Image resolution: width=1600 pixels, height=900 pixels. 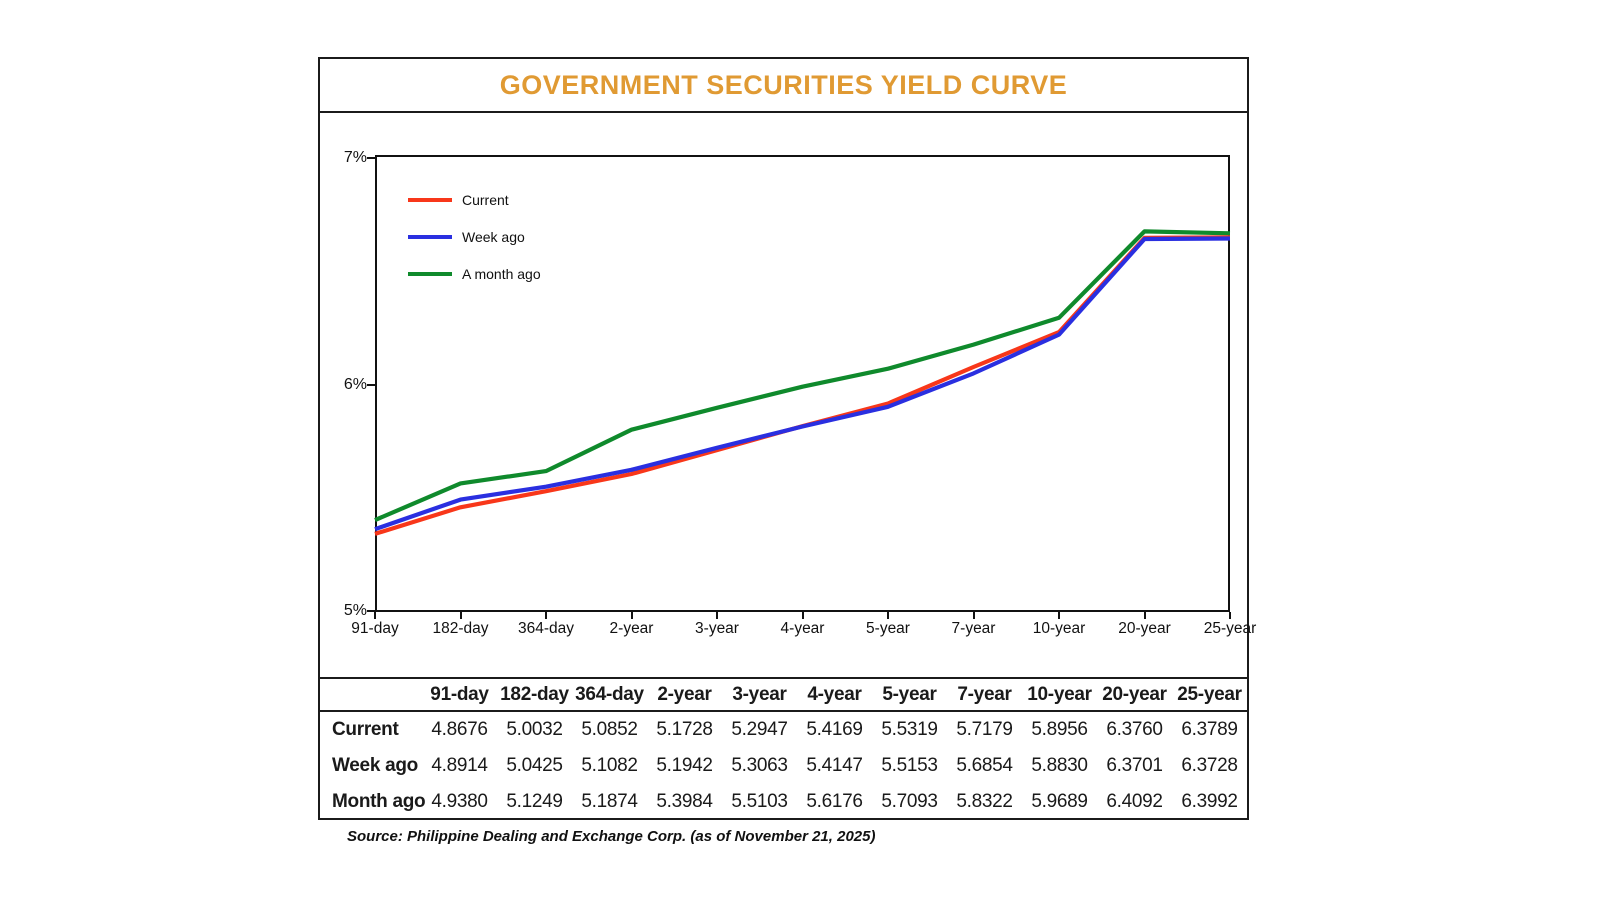 I want to click on table-value-cell: 5.1082, so click(x=609, y=765).